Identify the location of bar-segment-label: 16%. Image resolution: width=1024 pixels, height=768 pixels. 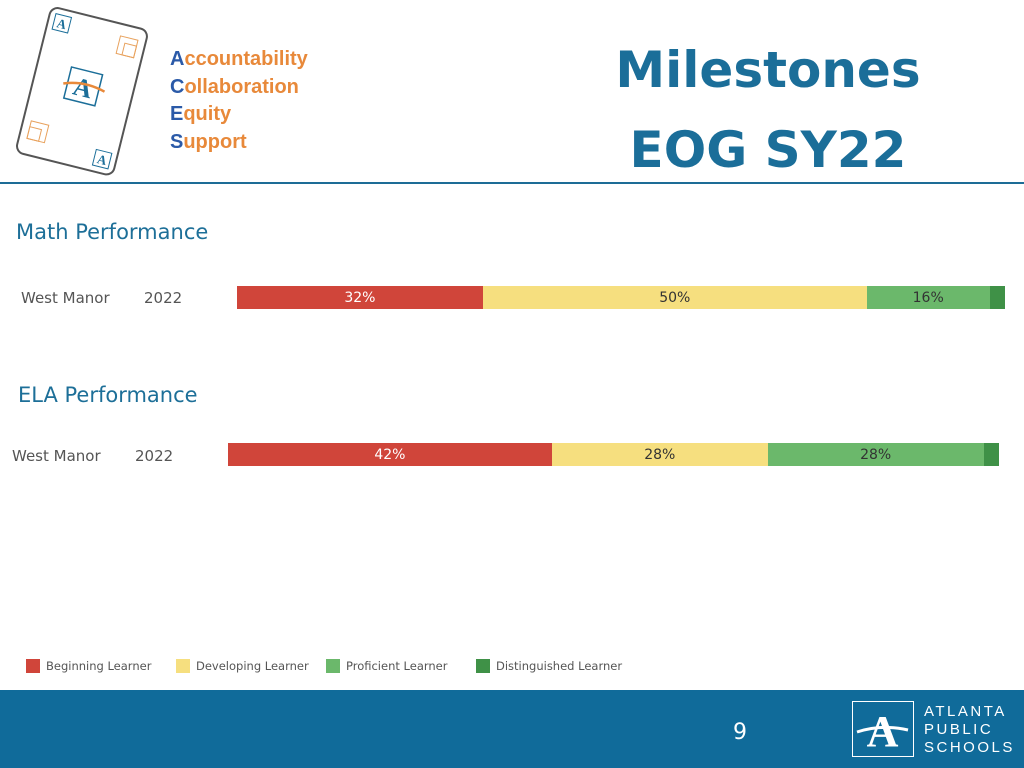
(928, 297).